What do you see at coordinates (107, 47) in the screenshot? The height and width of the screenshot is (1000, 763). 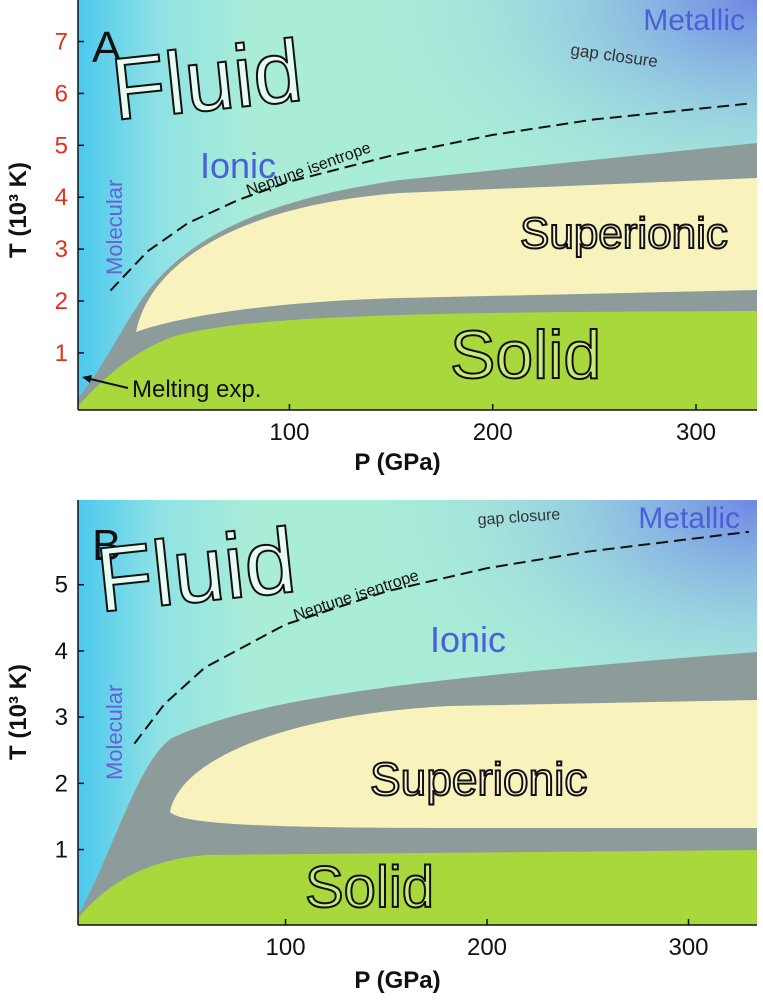 I see `panel-label: A` at bounding box center [107, 47].